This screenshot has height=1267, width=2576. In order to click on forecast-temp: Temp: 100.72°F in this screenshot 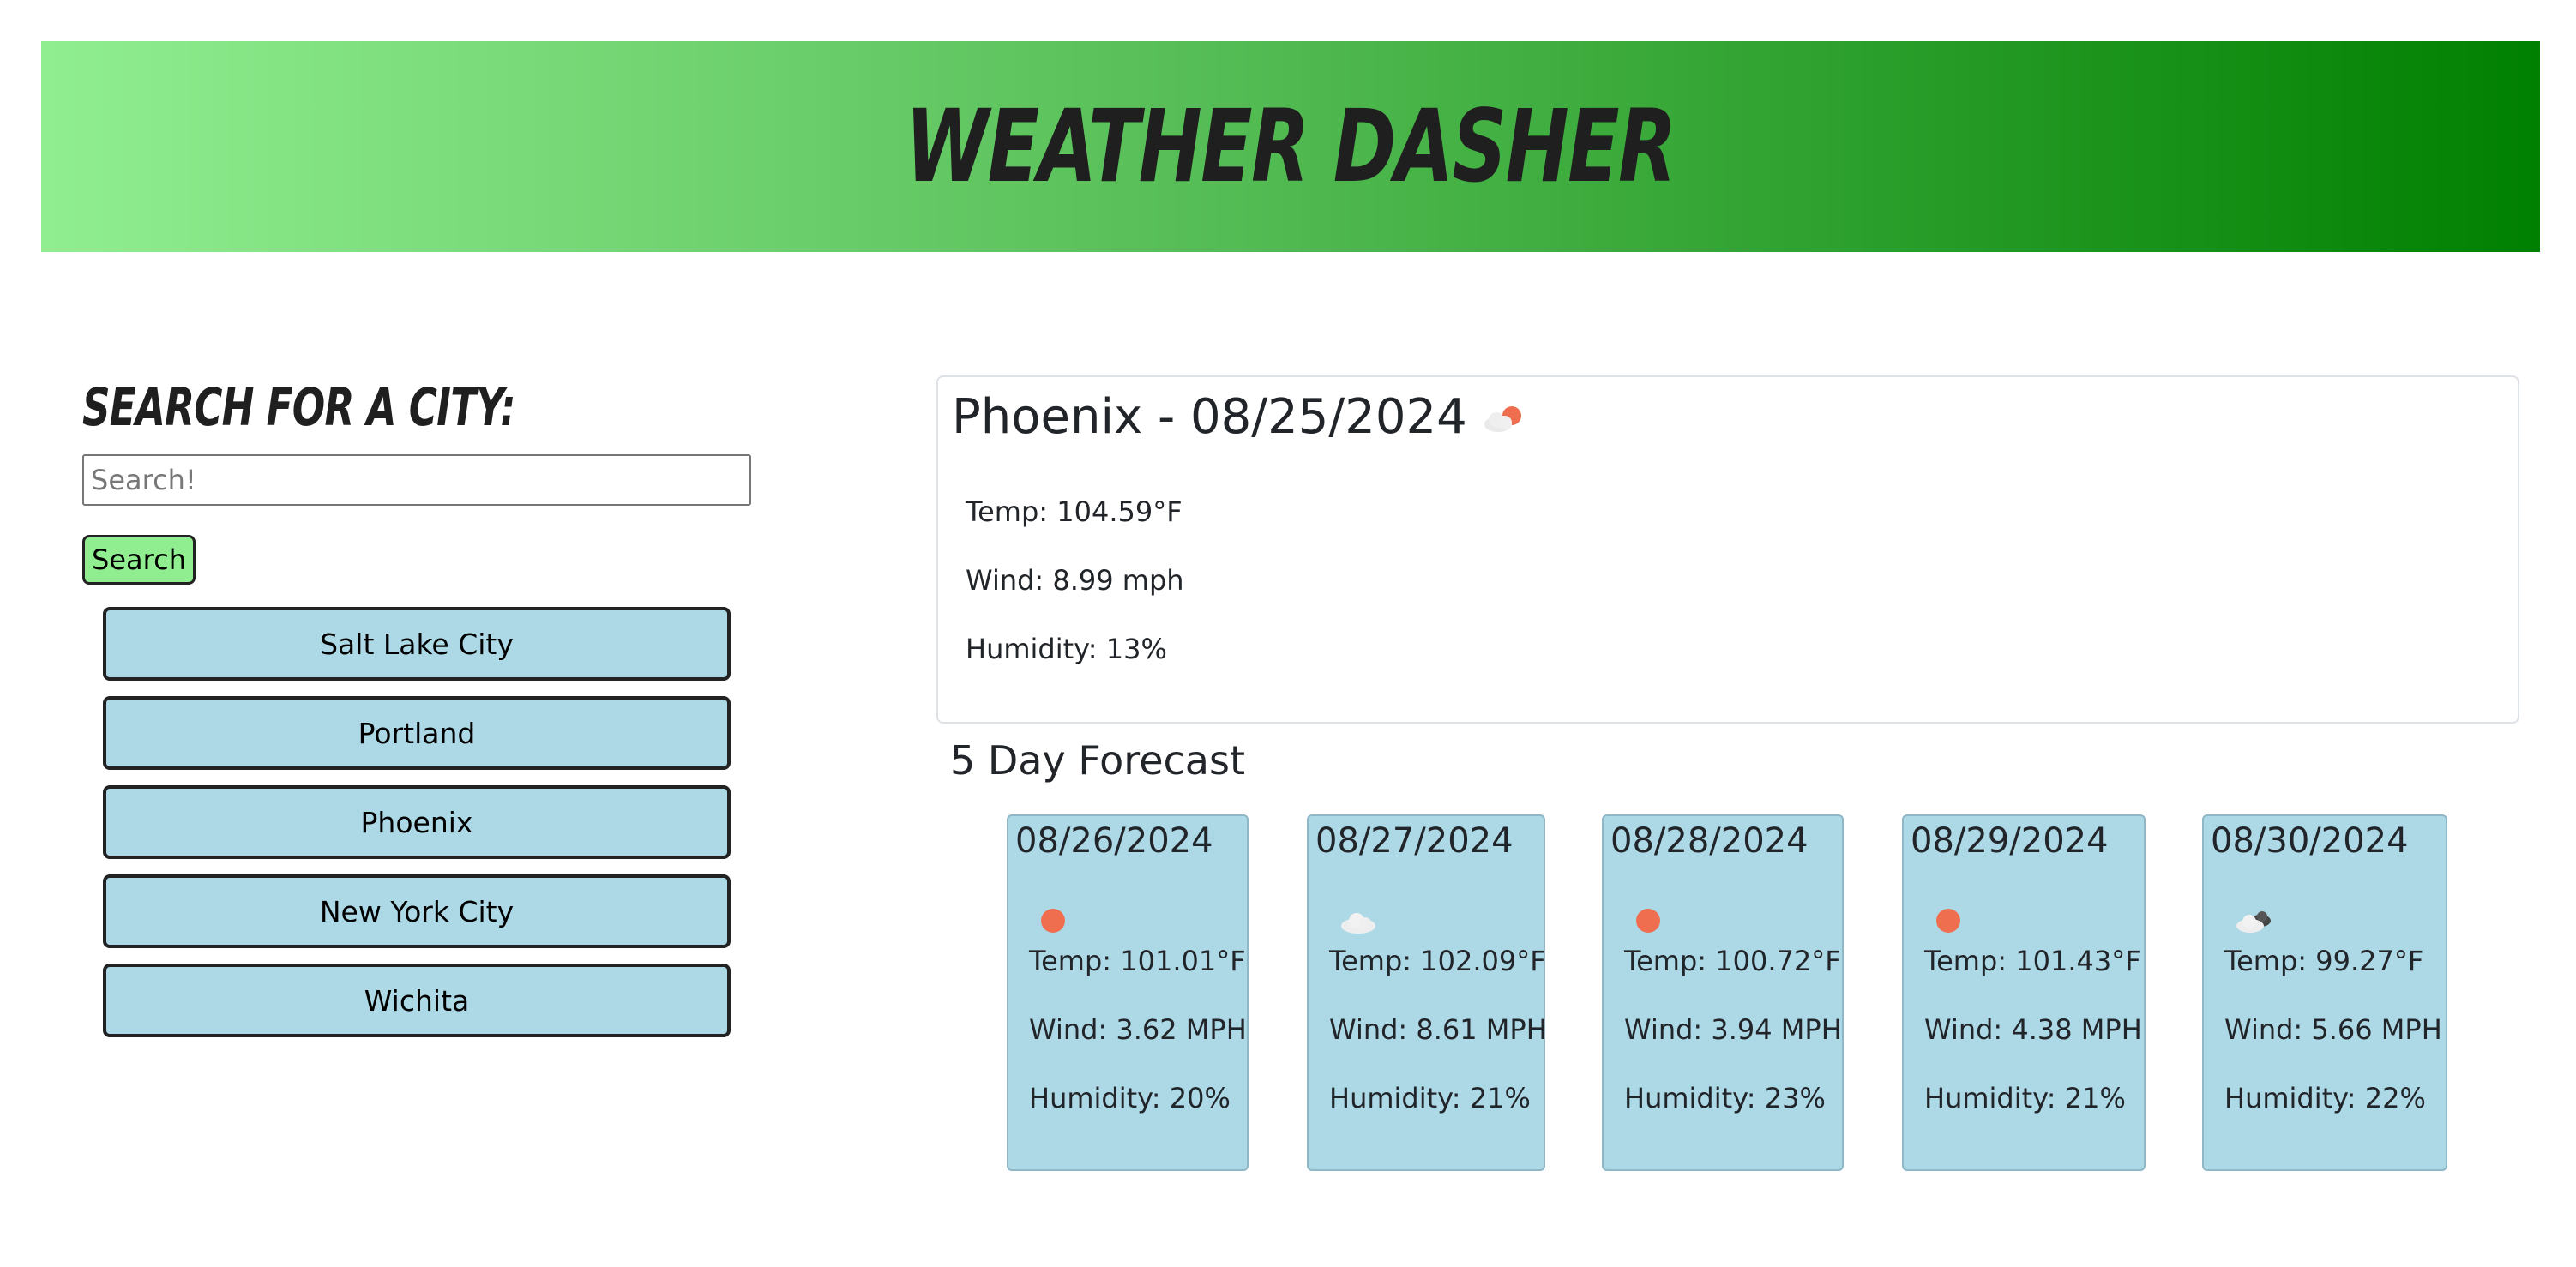, I will do `click(1732, 961)`.